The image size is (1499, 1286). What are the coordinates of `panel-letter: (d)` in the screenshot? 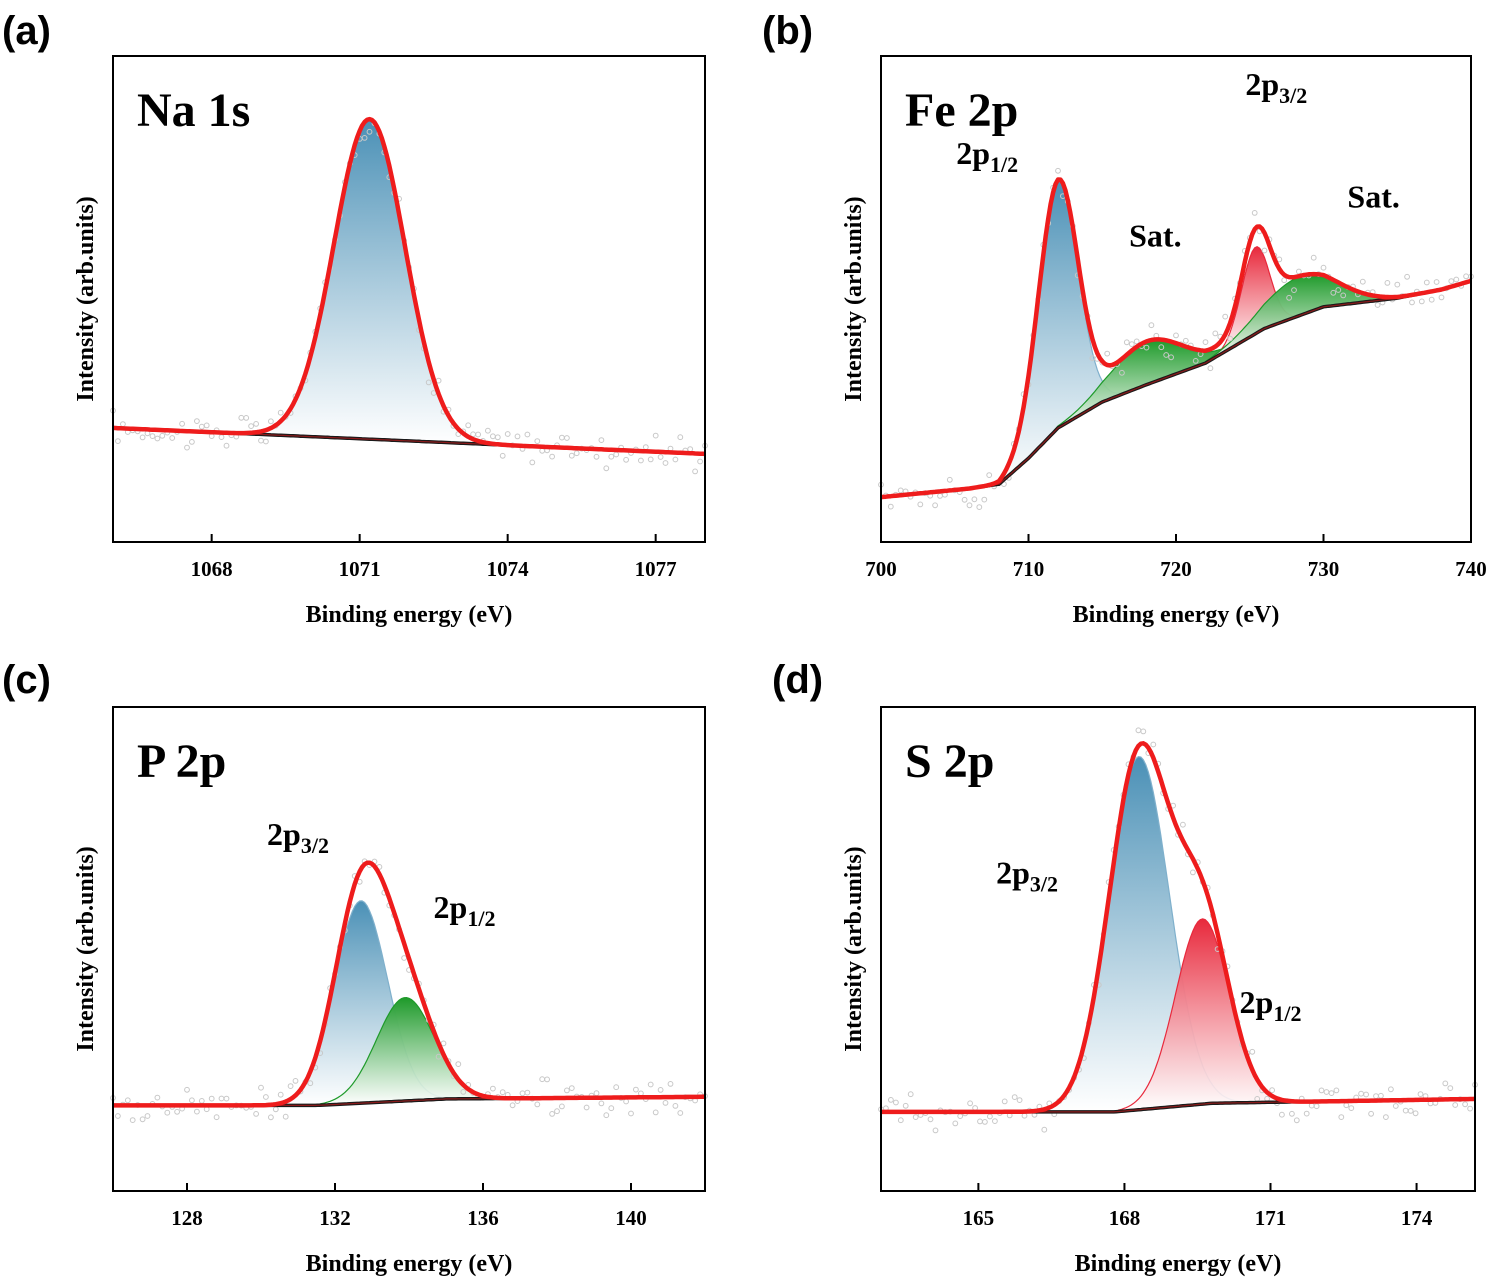 It's located at (797, 680).